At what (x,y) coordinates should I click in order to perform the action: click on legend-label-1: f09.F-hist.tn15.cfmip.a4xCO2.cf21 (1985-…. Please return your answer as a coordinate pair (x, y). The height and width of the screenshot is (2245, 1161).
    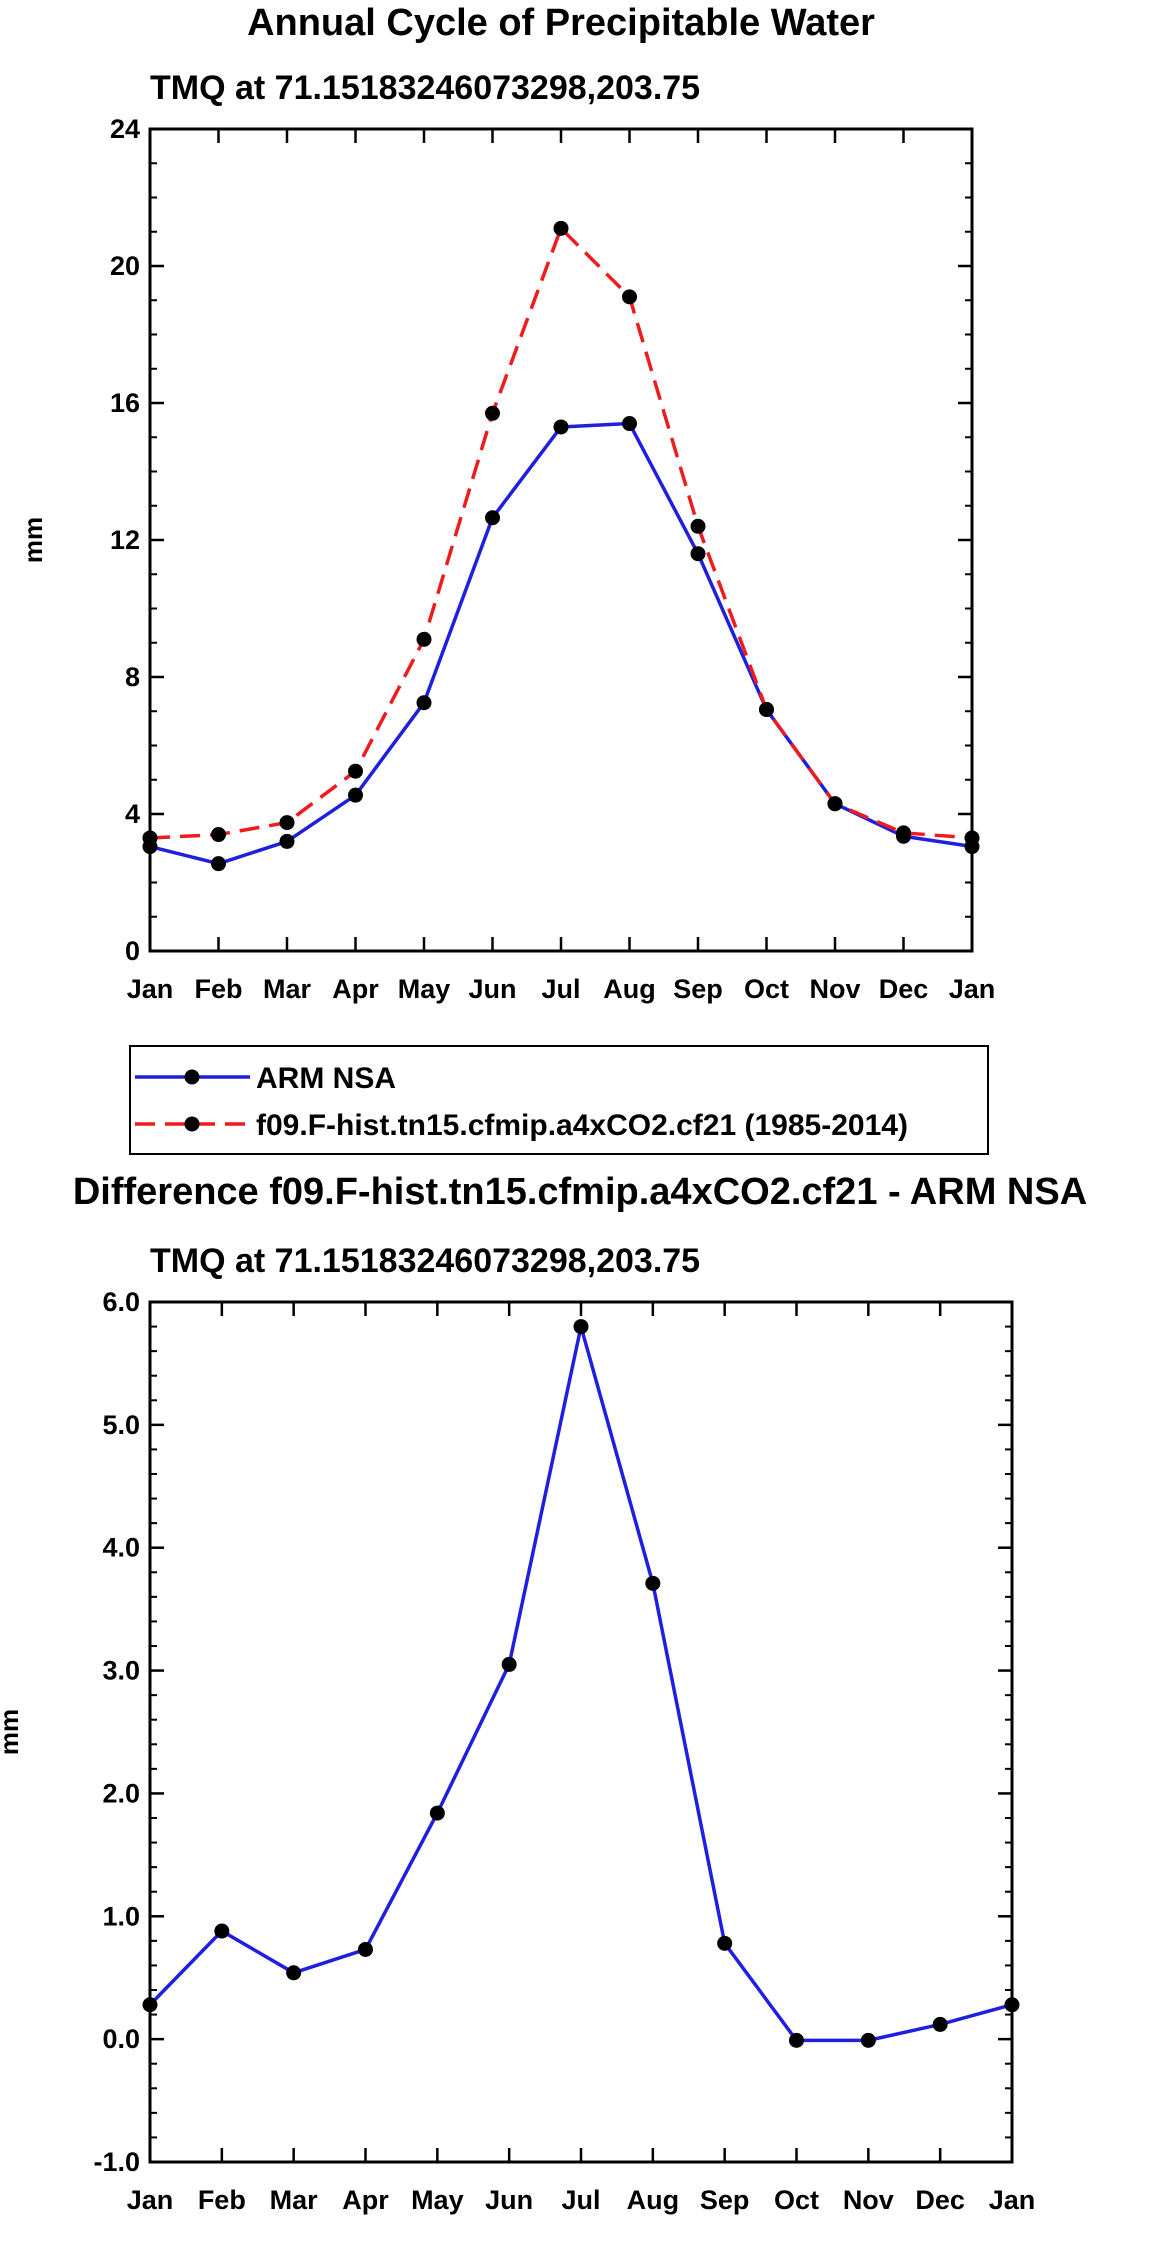
    Looking at the image, I should click on (582, 1125).